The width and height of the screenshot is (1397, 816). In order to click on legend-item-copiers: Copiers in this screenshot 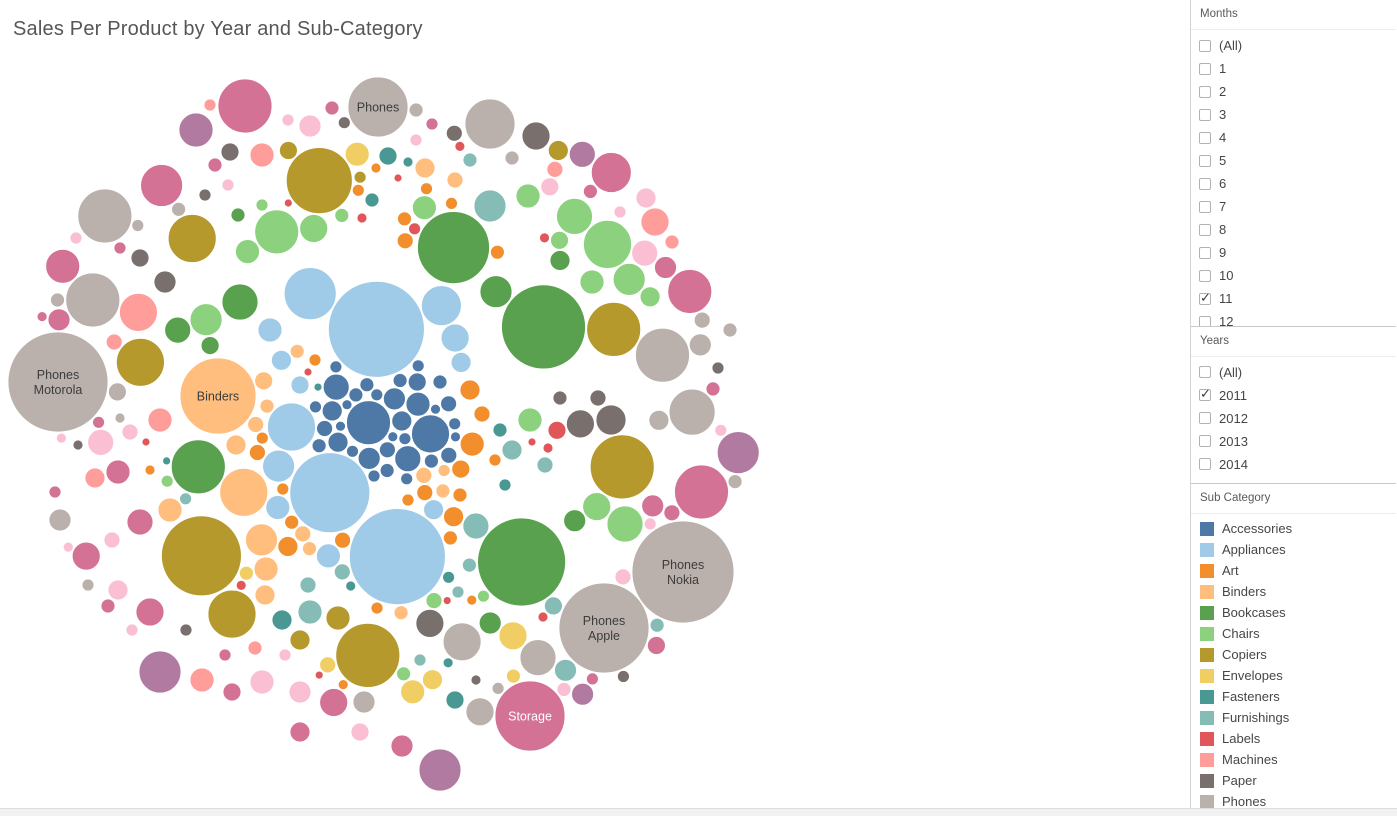, I will do `click(1293, 654)`.